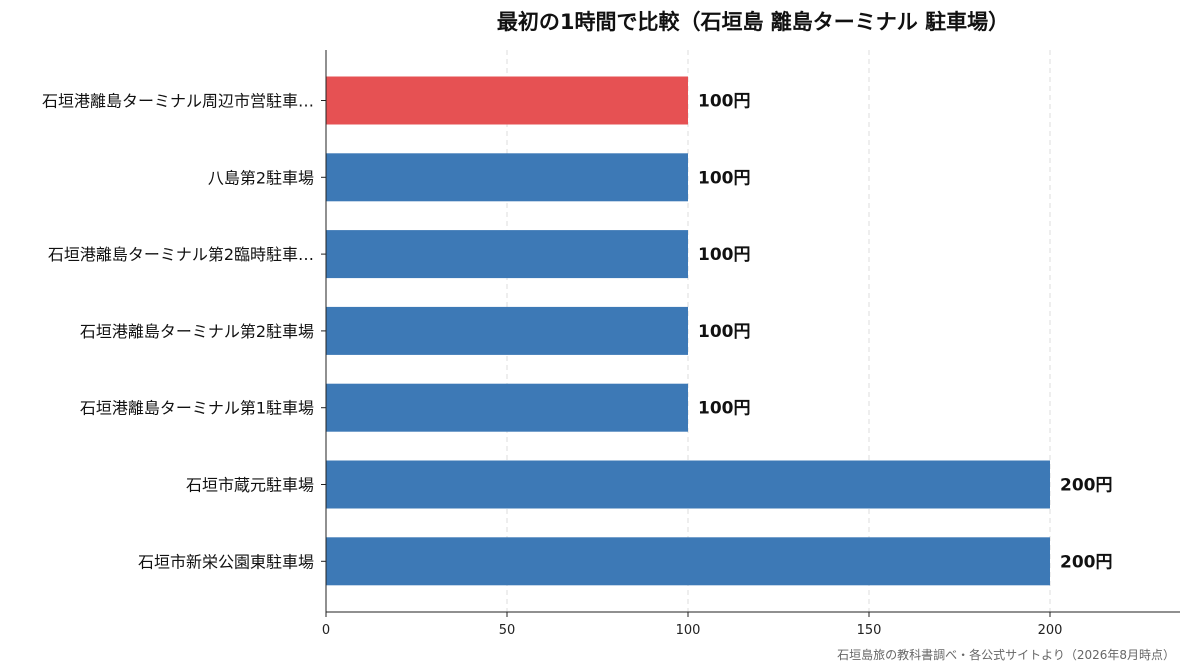 This screenshot has width=1193, height=672. Describe the element at coordinates (197, 331) in the screenshot. I see `category-label: 石垣港離島ターミナル第2駐車場` at that location.